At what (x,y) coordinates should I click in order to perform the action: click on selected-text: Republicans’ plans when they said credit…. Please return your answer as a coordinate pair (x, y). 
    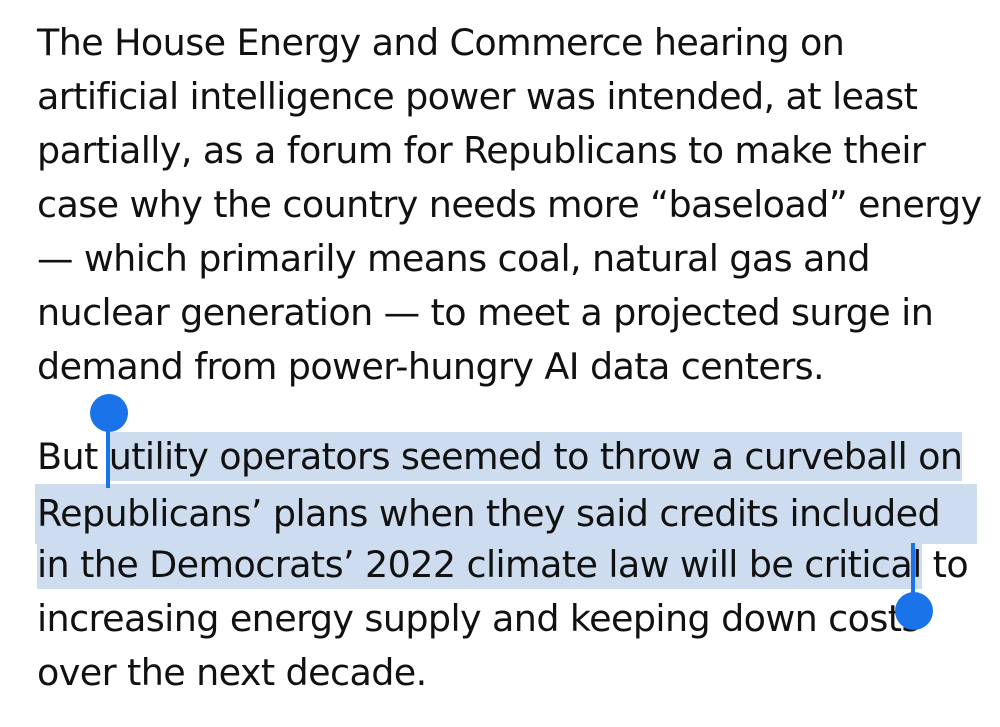
    Looking at the image, I should click on (506, 514).